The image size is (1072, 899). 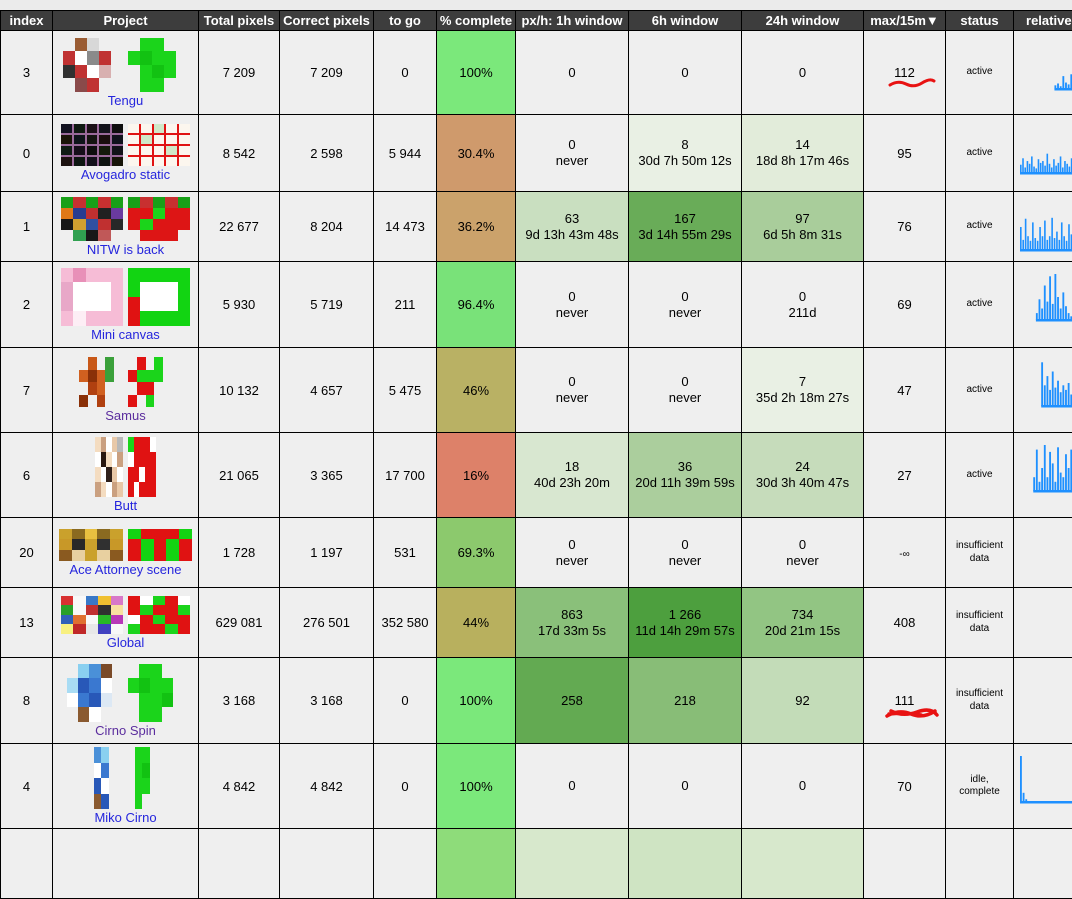 What do you see at coordinates (125, 730) in the screenshot?
I see `project-link: Cirno Spin` at bounding box center [125, 730].